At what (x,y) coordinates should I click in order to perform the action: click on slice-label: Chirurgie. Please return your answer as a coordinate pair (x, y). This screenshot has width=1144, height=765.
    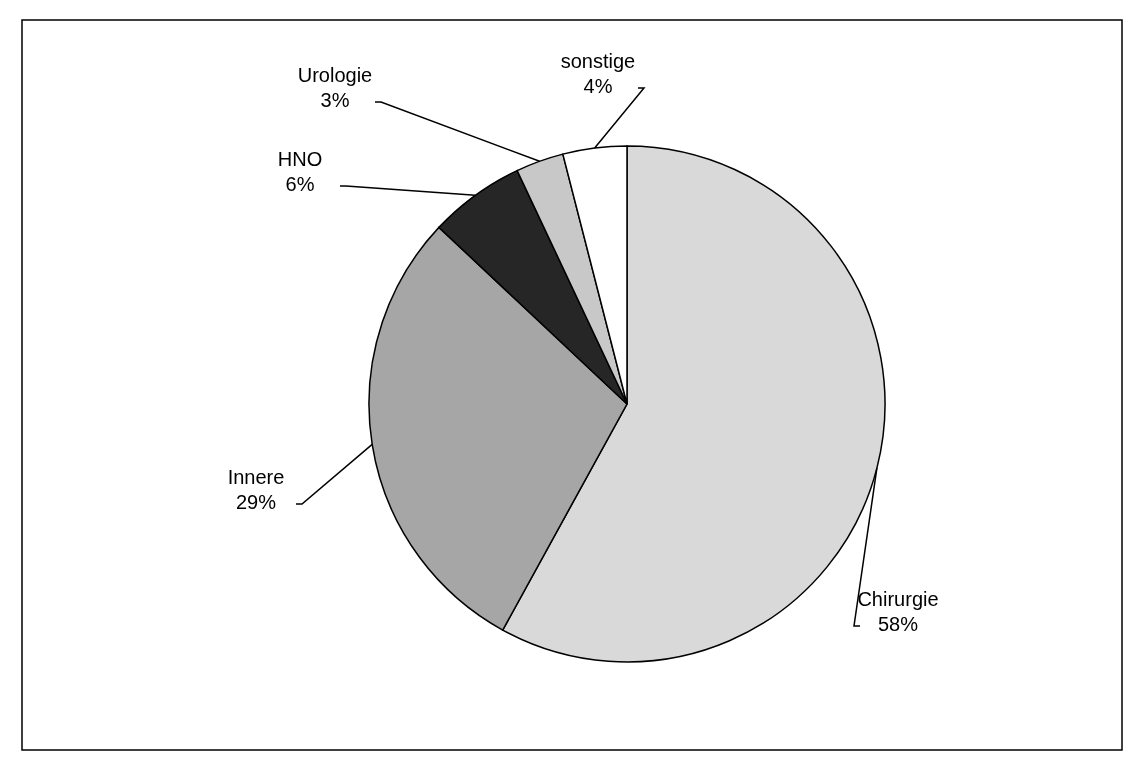
    Looking at the image, I should click on (898, 599).